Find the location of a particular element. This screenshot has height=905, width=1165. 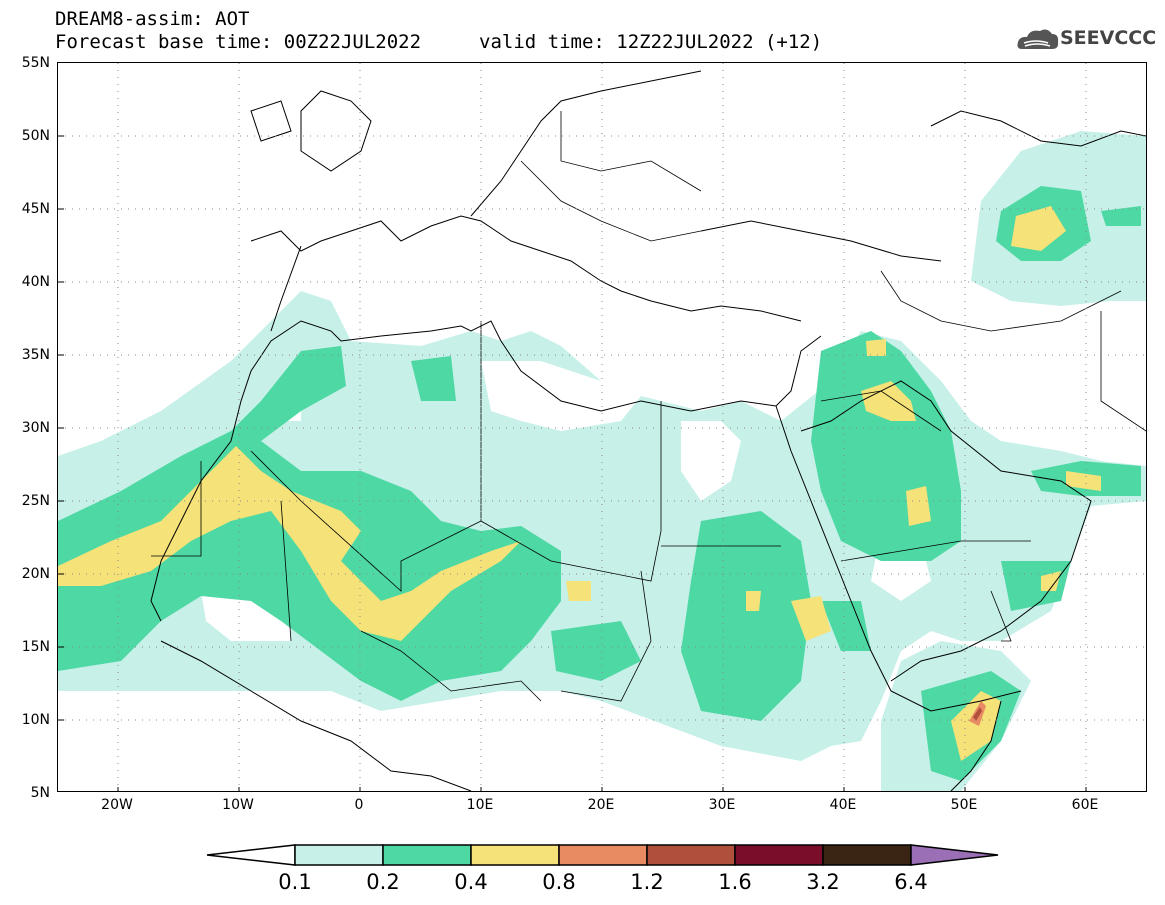

lat-label: 5N is located at coordinates (40, 793).